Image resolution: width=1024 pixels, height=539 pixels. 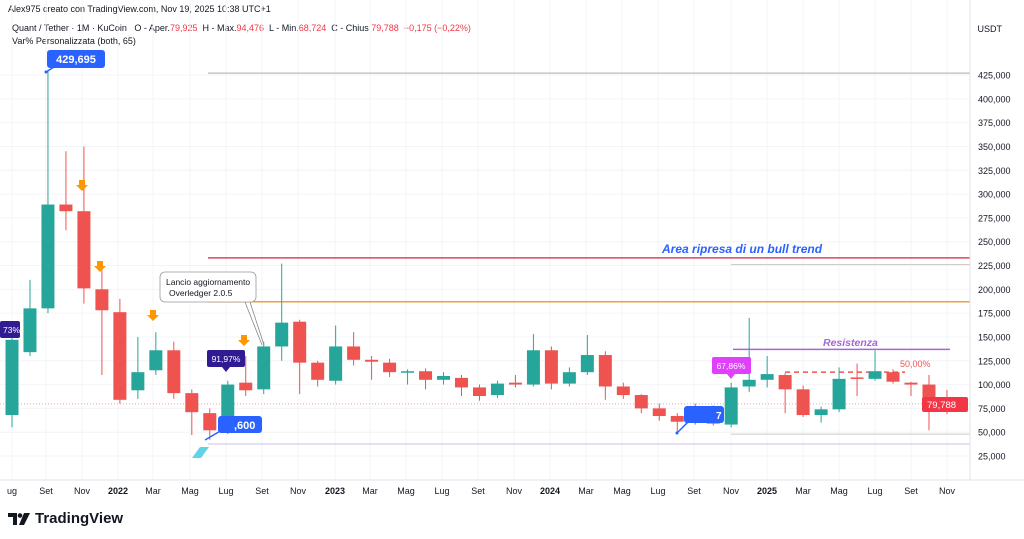 I want to click on resistance-text: Resistenza, so click(x=850, y=343).